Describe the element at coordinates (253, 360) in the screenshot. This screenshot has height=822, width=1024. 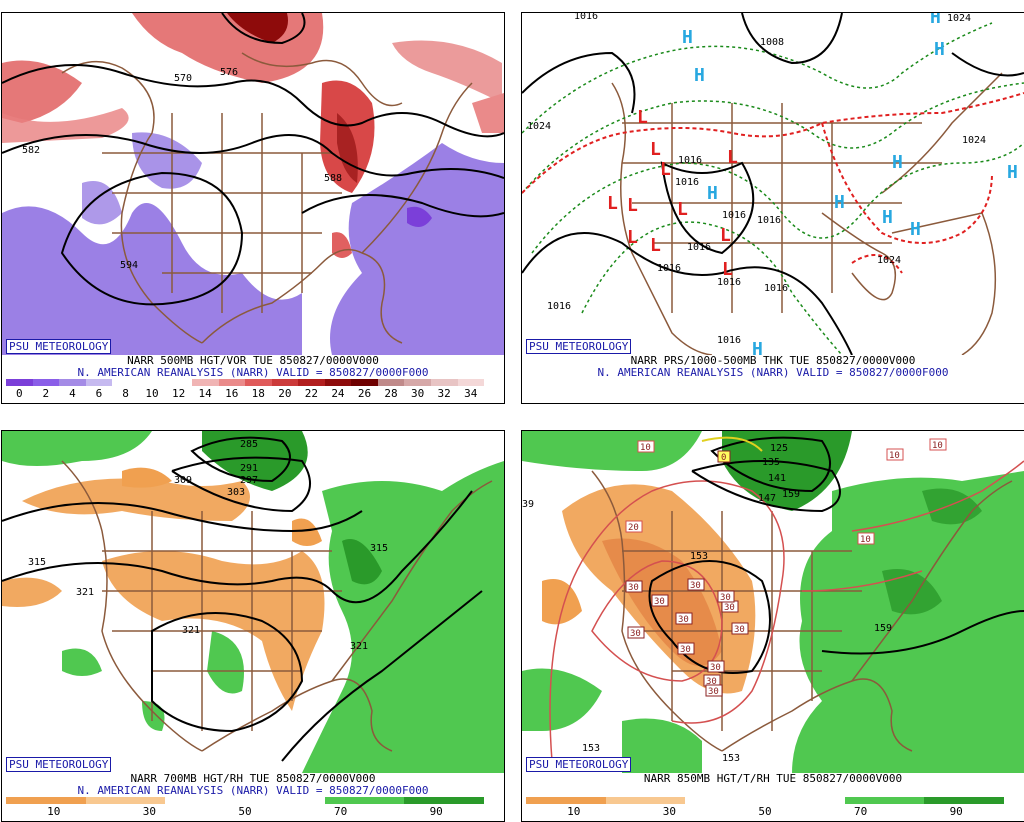
I see `product-title: NARR 500MB HGT/VOR TUE 850827/0000V000` at that location.